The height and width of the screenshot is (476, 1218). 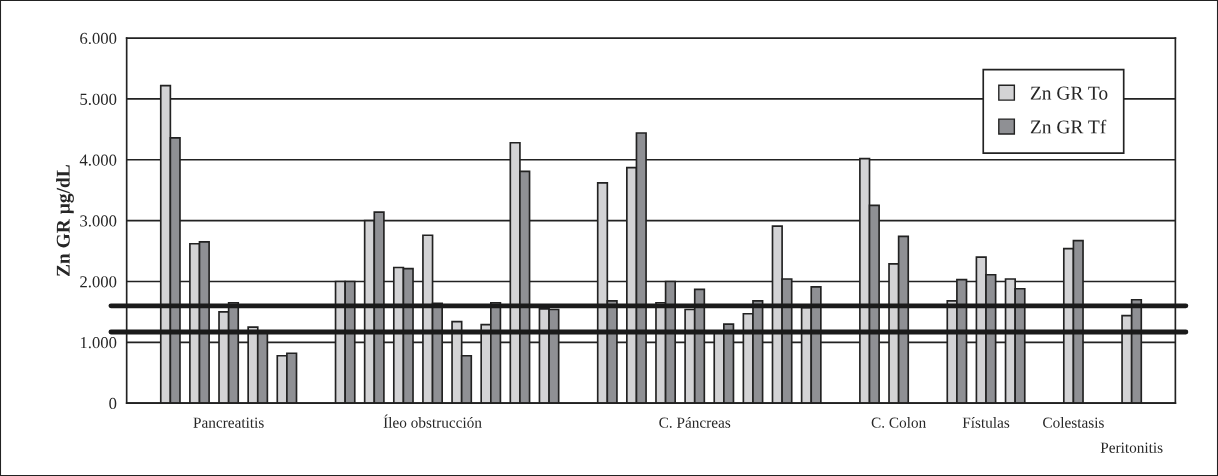 I want to click on x-tick-label: C. Colon, so click(x=898, y=422).